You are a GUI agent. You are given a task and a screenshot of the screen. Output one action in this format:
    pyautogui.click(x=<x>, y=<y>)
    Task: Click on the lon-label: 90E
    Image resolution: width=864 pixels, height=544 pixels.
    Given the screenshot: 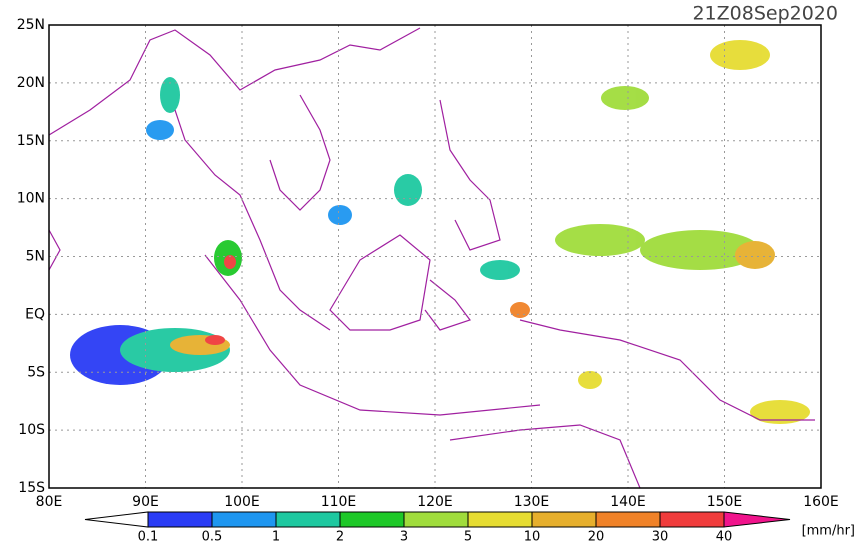 What is the action you would take?
    pyautogui.click(x=145, y=502)
    